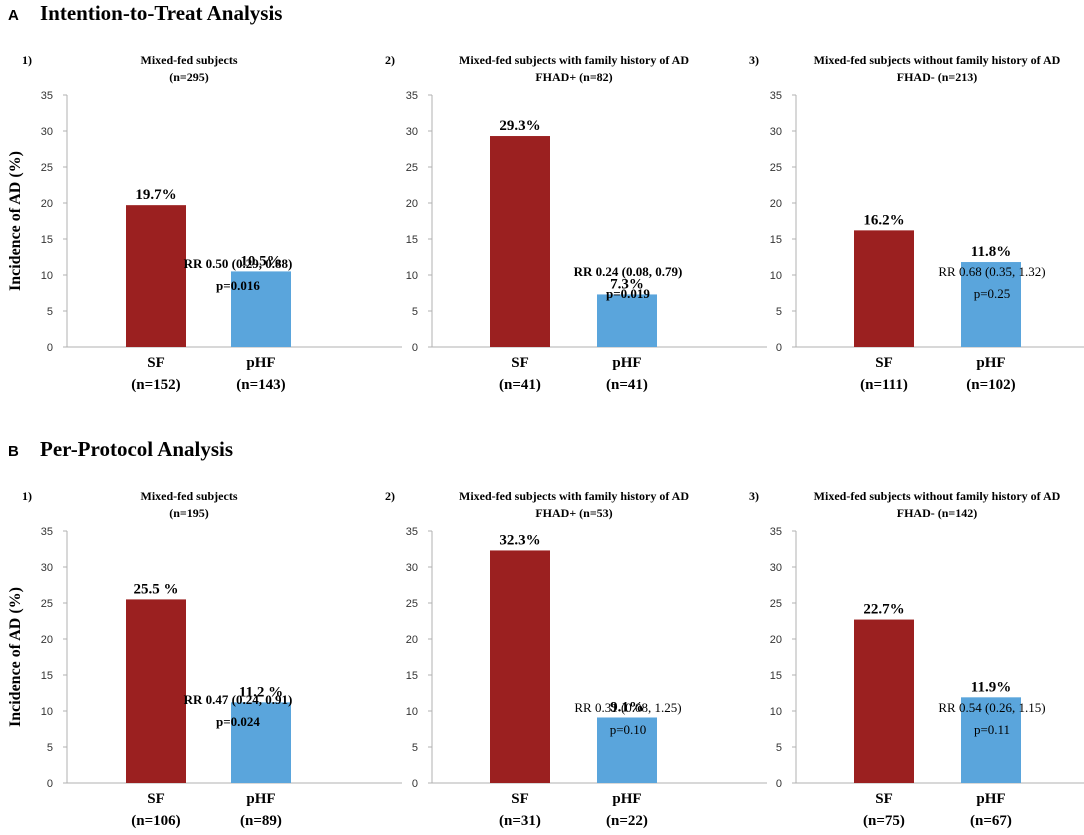 This screenshot has width=1084, height=835. What do you see at coordinates (628, 293) in the screenshot?
I see `annotation-line: p=0.019` at bounding box center [628, 293].